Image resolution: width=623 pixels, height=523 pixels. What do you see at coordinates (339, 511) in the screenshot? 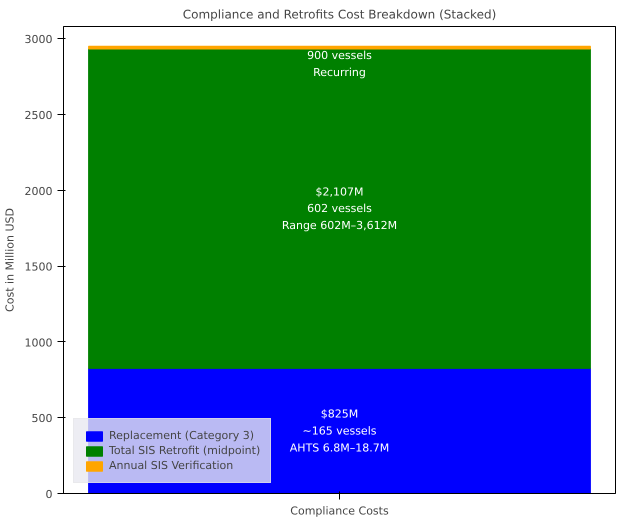
I see `x-axis-title: Compliance Costs` at bounding box center [339, 511].